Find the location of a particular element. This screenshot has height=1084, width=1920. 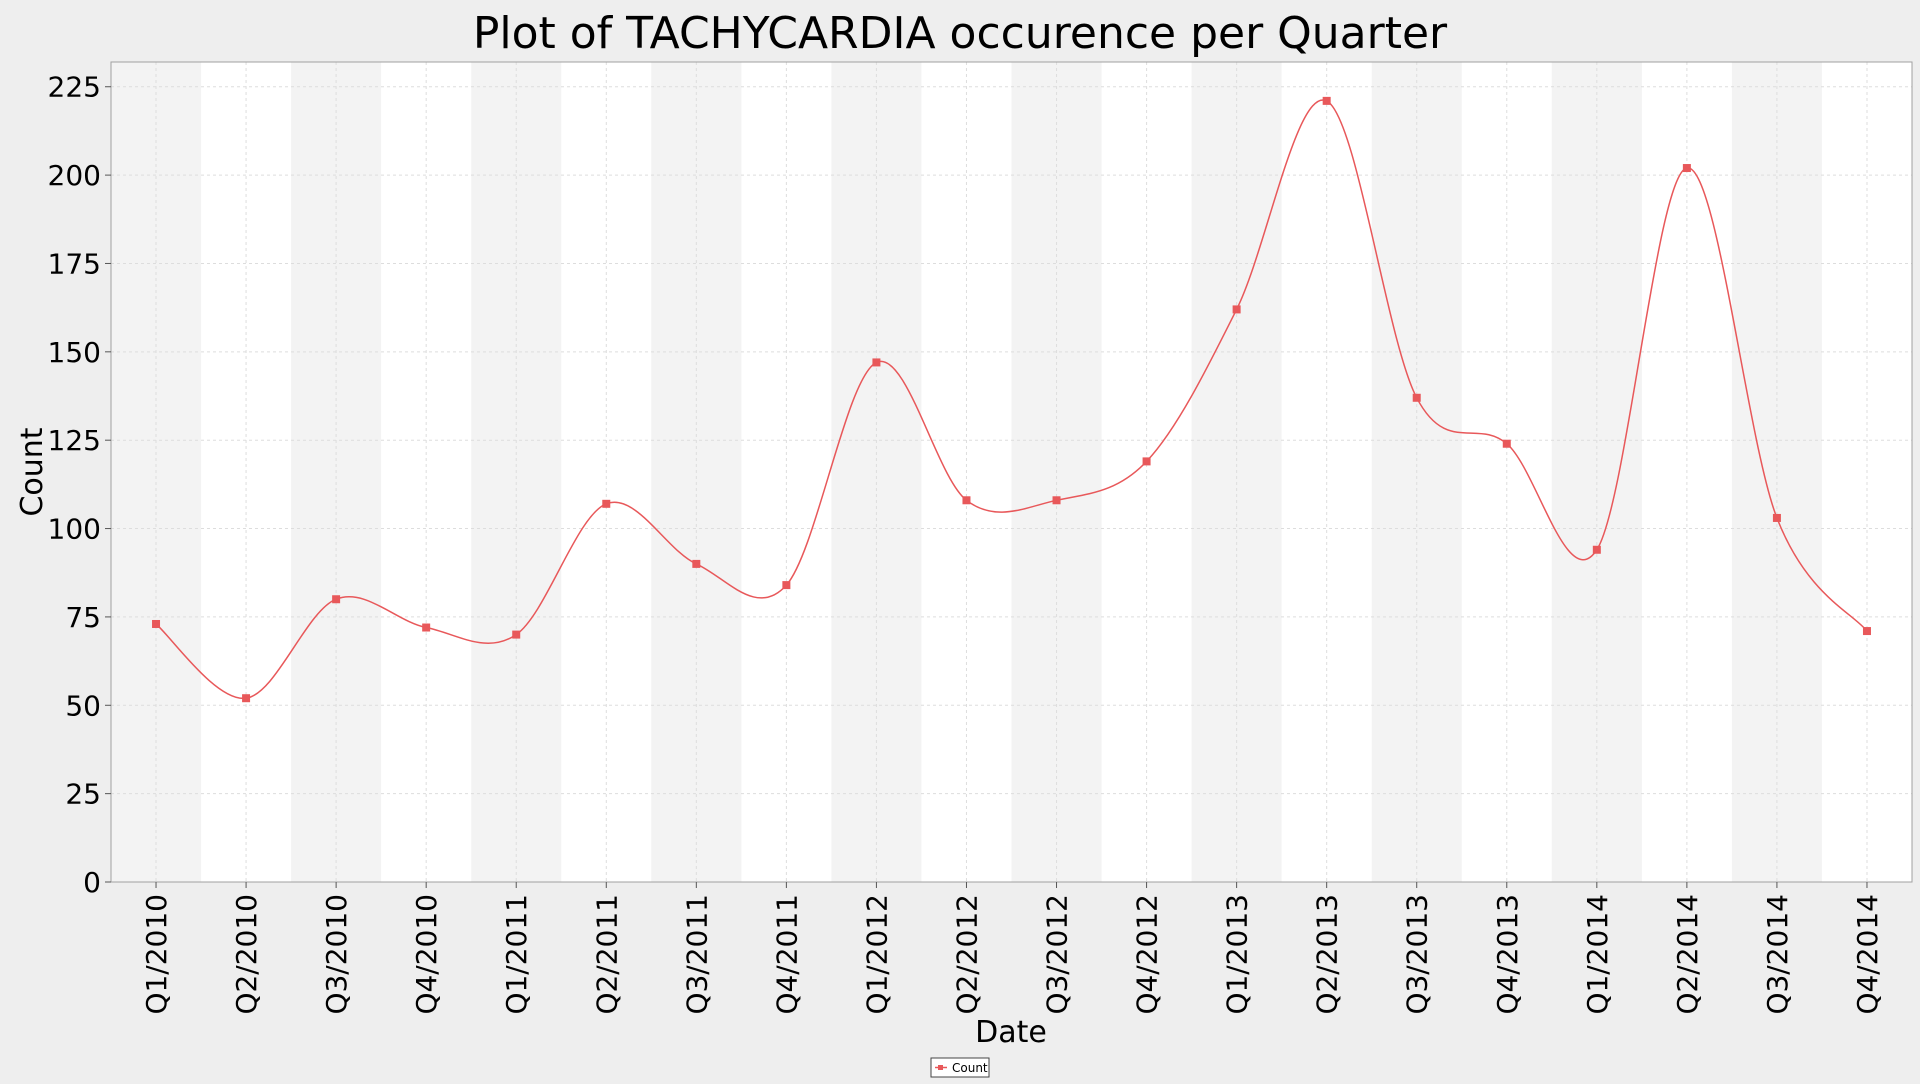

x-tick-label: Q1/2011 is located at coordinates (516, 954).